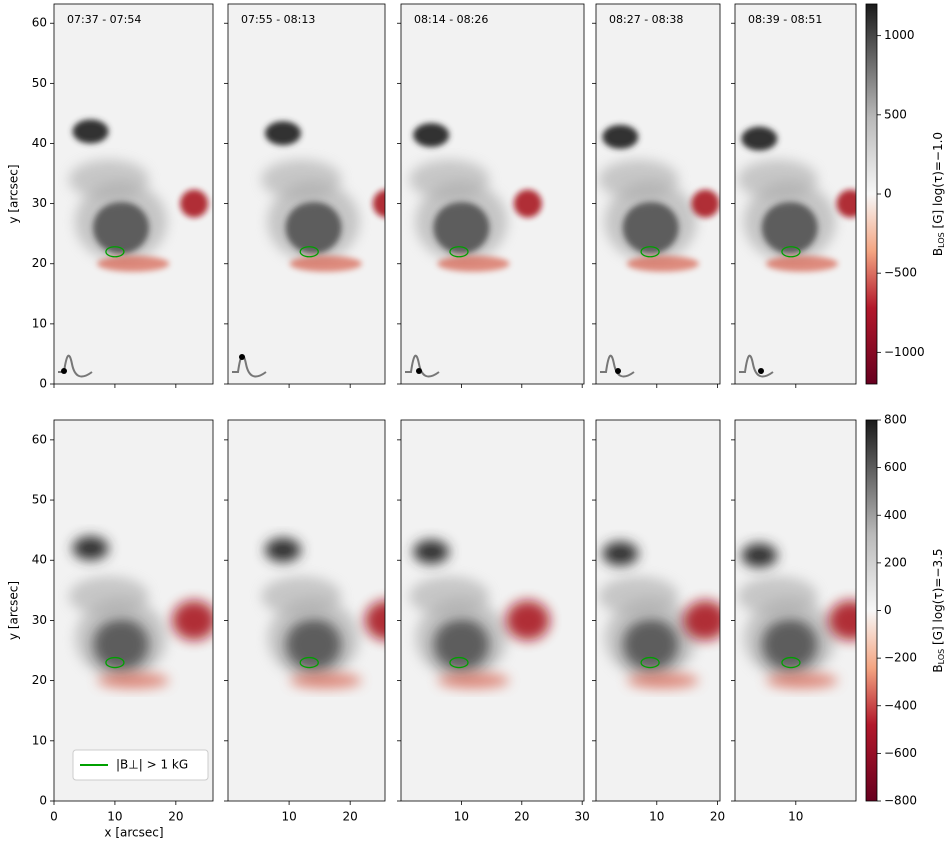  Describe the element at coordinates (451, 19) in the screenshot. I see `panel-title: 08:14 - 08:26` at that location.